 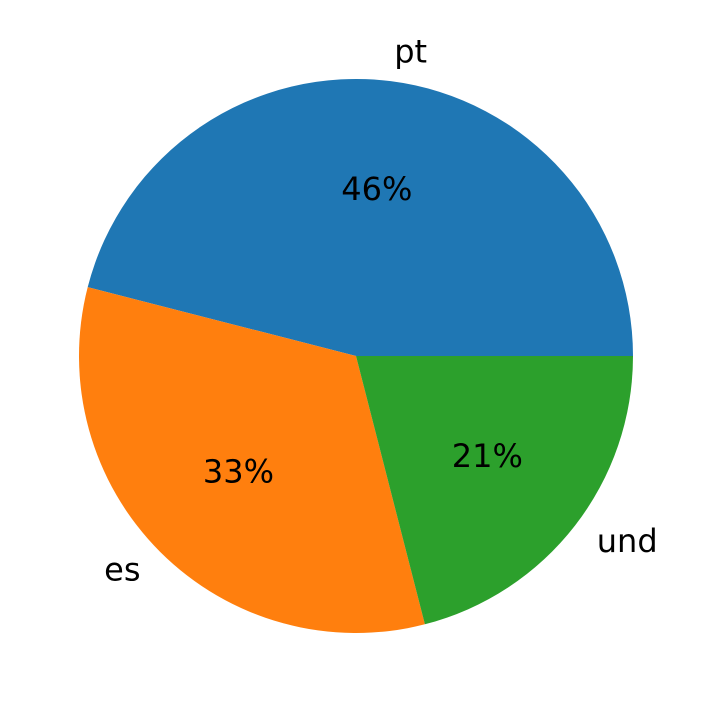 What do you see at coordinates (487, 456) in the screenshot?
I see `percent-label: 21%` at bounding box center [487, 456].